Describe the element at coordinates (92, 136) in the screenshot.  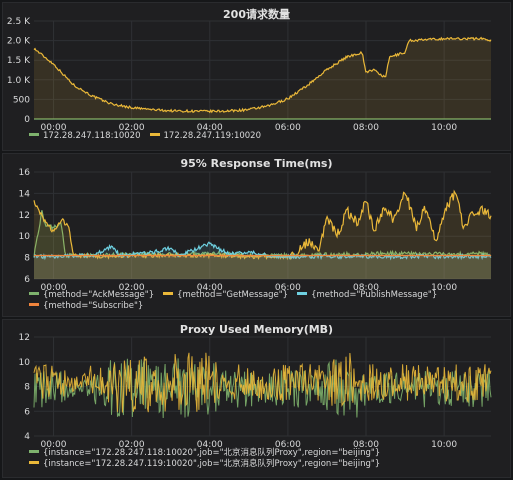
I see `legend-label: 172.28.247.118:10020` at that location.